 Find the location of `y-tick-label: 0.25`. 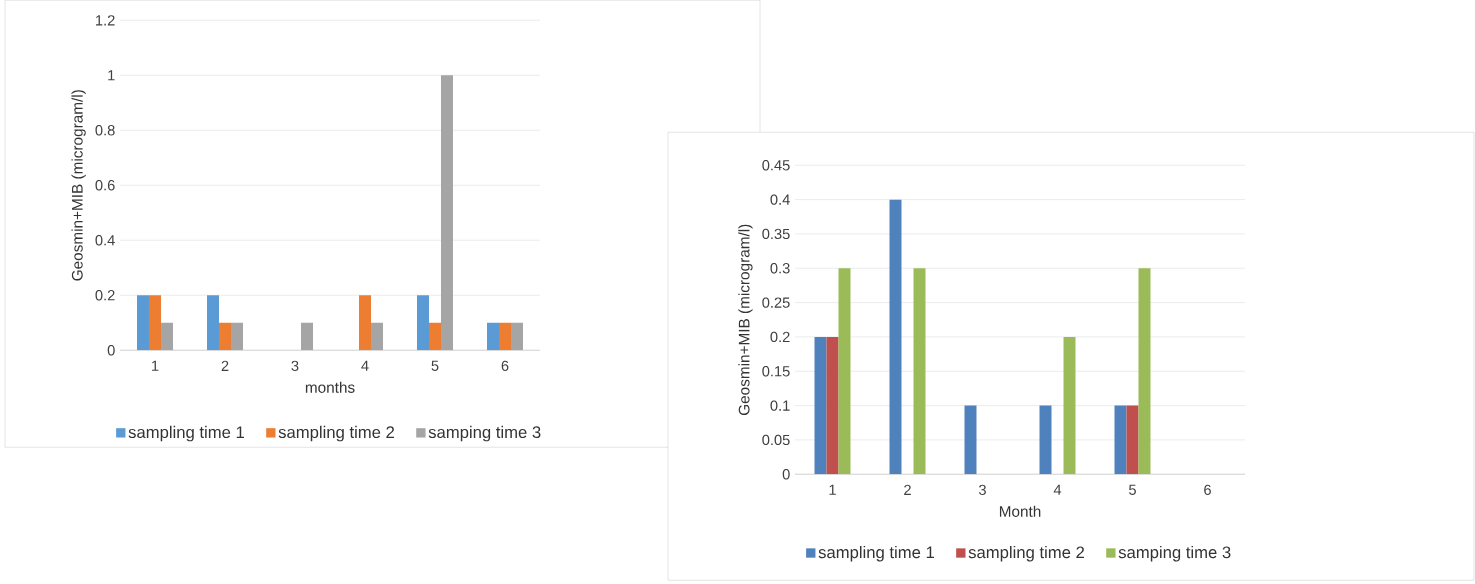

y-tick-label: 0.25 is located at coordinates (776, 302).